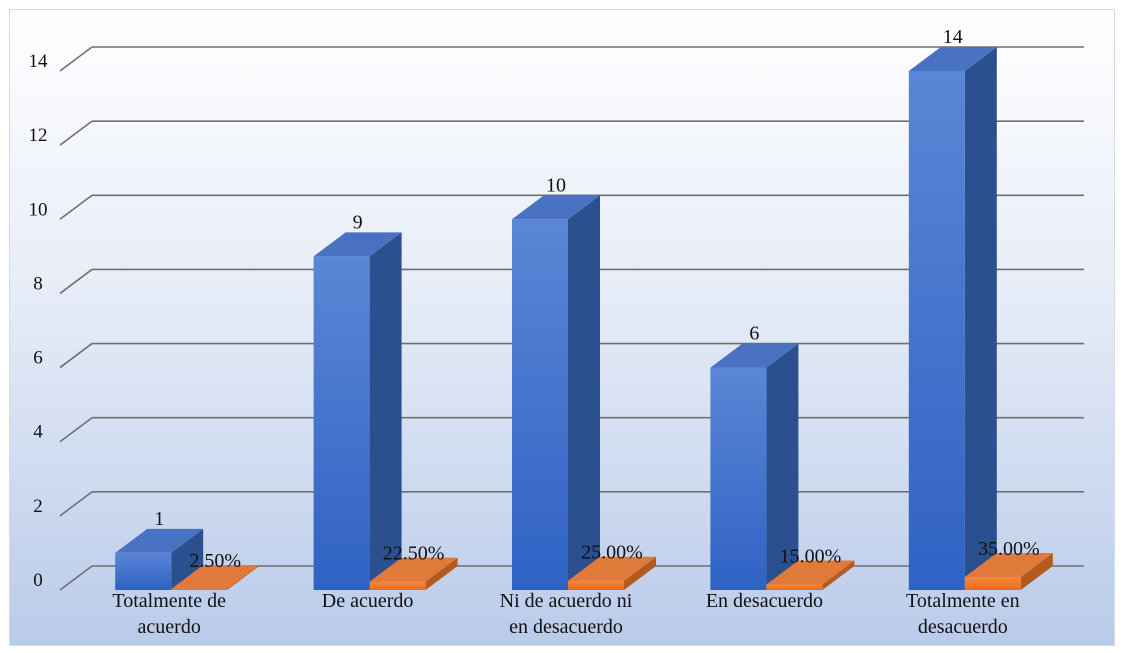 Image resolution: width=1123 pixels, height=653 pixels. I want to click on data-label-count: 6, so click(754, 334).